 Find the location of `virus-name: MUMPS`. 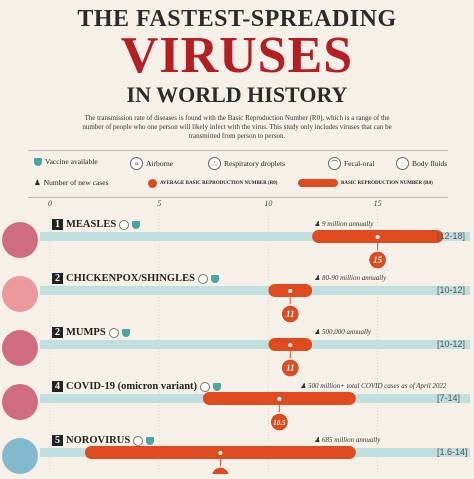

virus-name: MUMPS is located at coordinates (86, 332).